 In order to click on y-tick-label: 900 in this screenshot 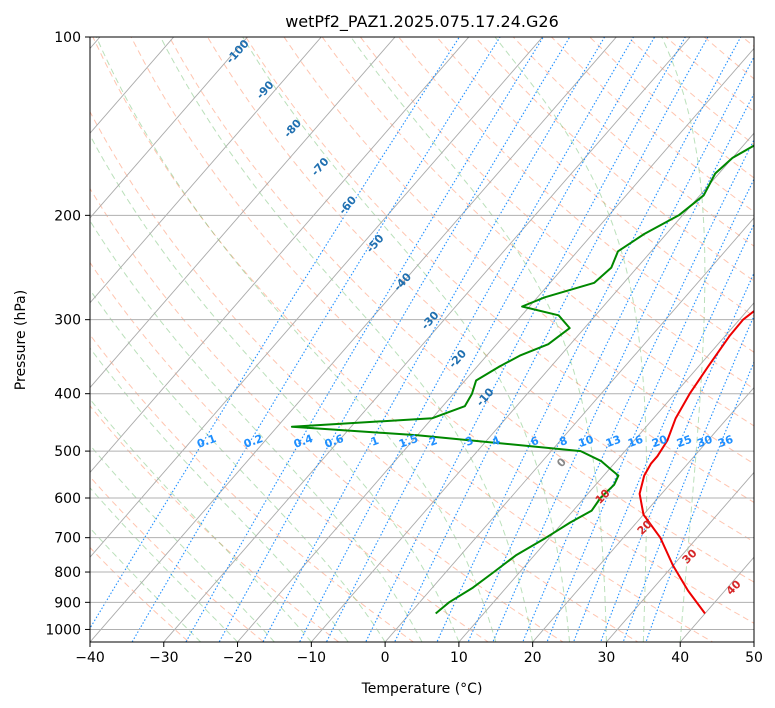, I will do `click(67, 603)`.